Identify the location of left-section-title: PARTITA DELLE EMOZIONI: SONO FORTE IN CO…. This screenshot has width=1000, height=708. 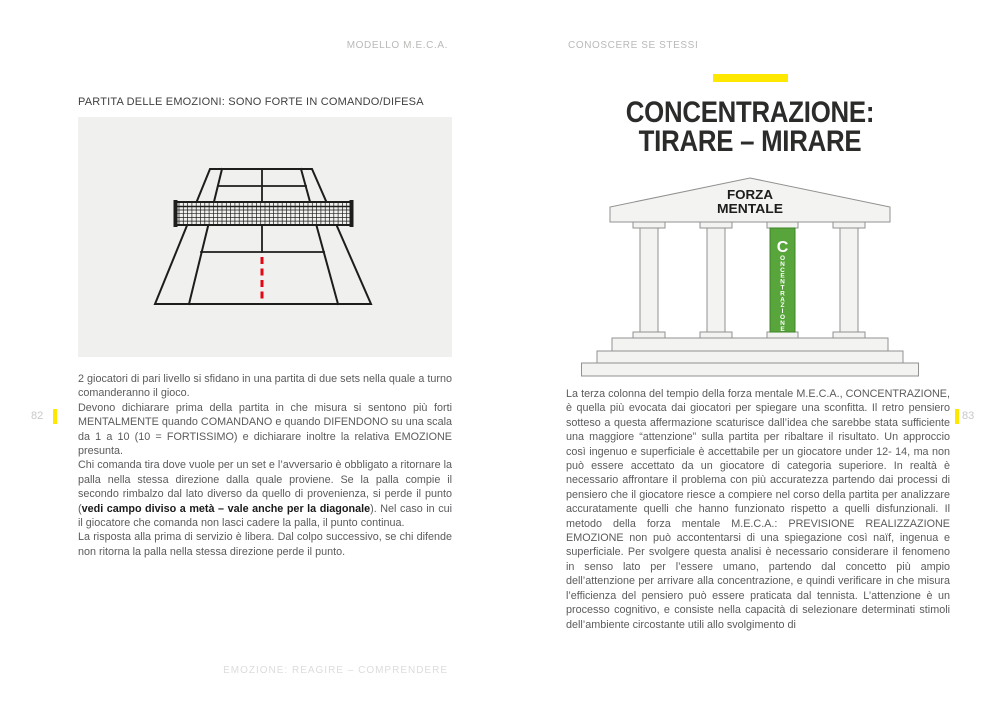
(251, 102).